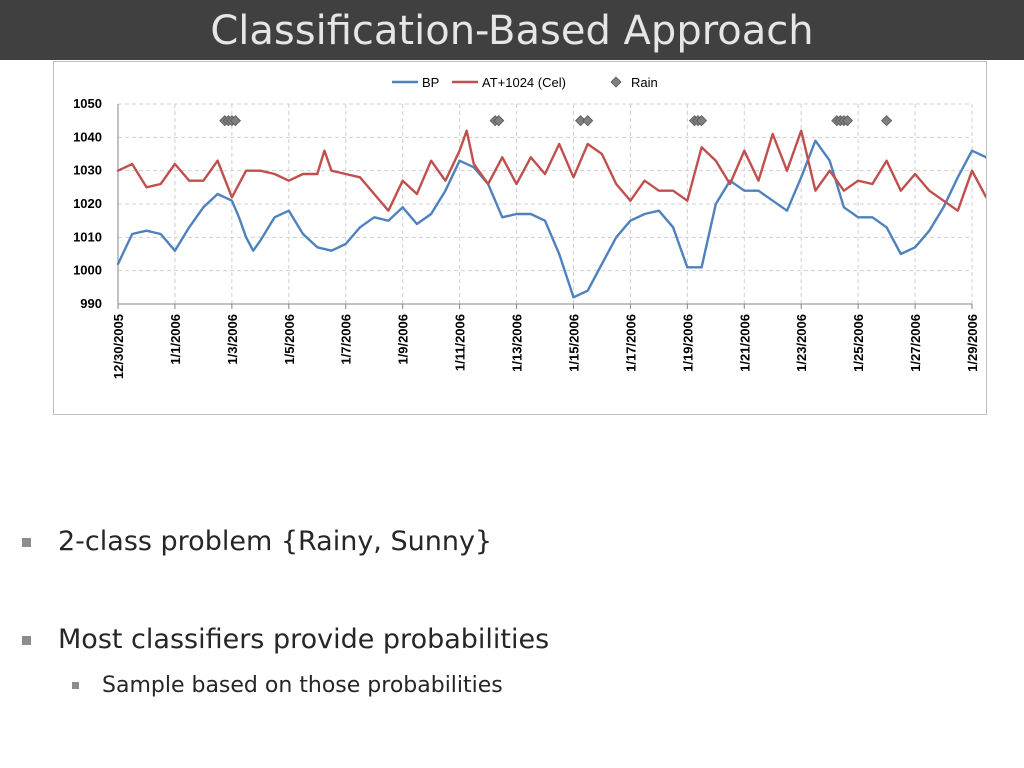 The width and height of the screenshot is (1024, 768). Describe the element at coordinates (346, 339) in the screenshot. I see `x-tick-label: 1/7/2006` at that location.